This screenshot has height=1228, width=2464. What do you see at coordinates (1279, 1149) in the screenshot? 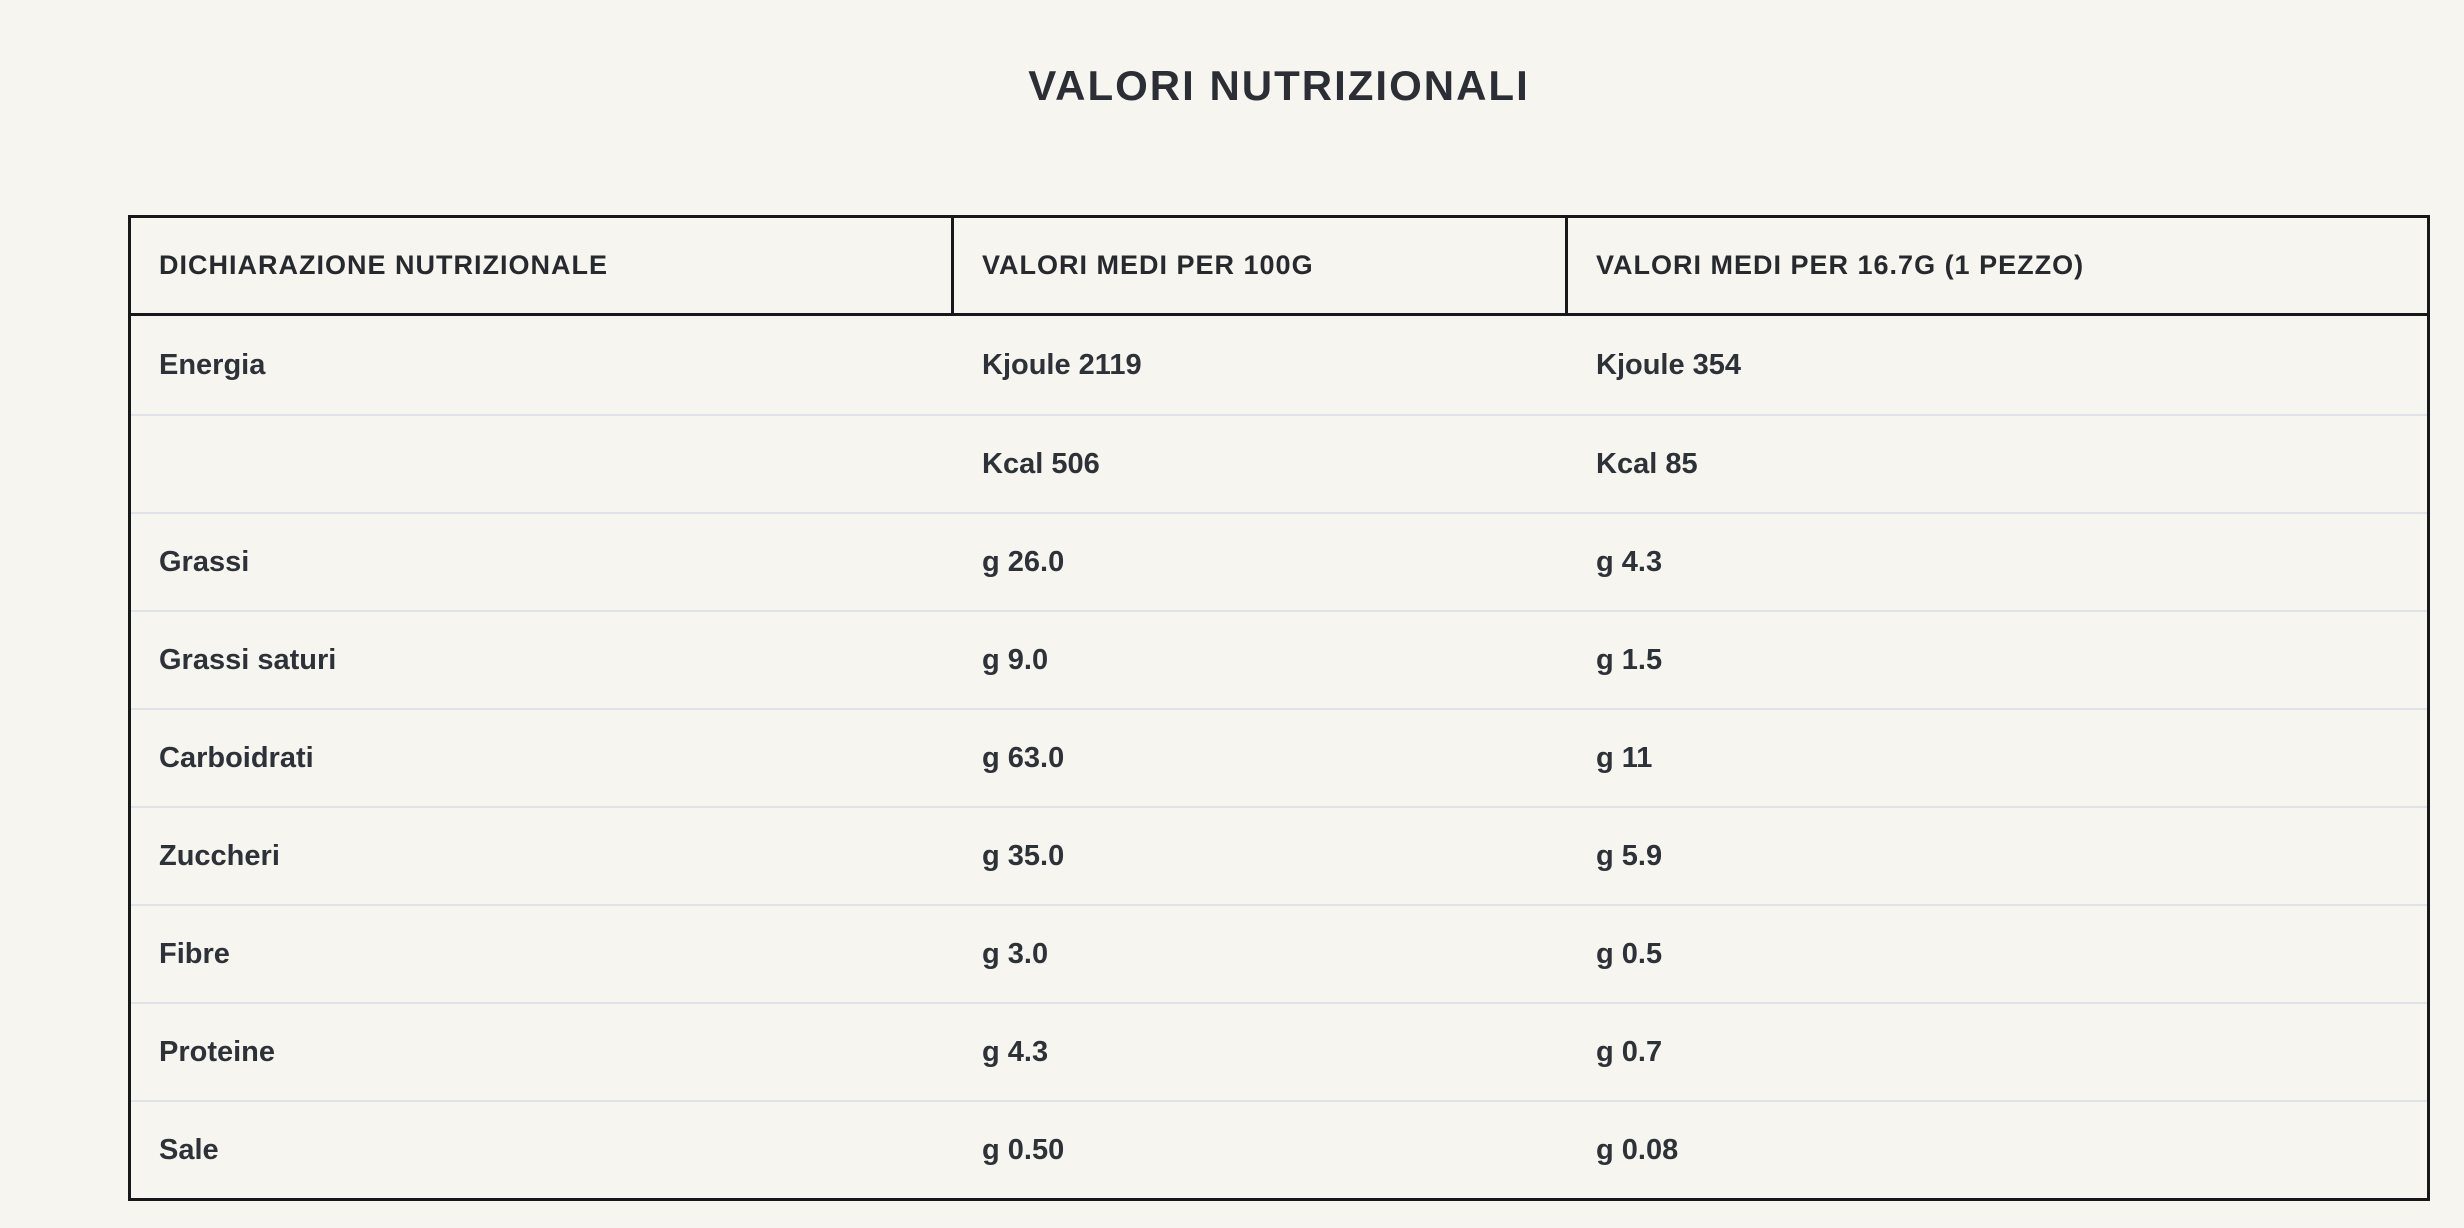
I see `table-row-sale: Sale g 0.50 g 0.08` at bounding box center [1279, 1149].